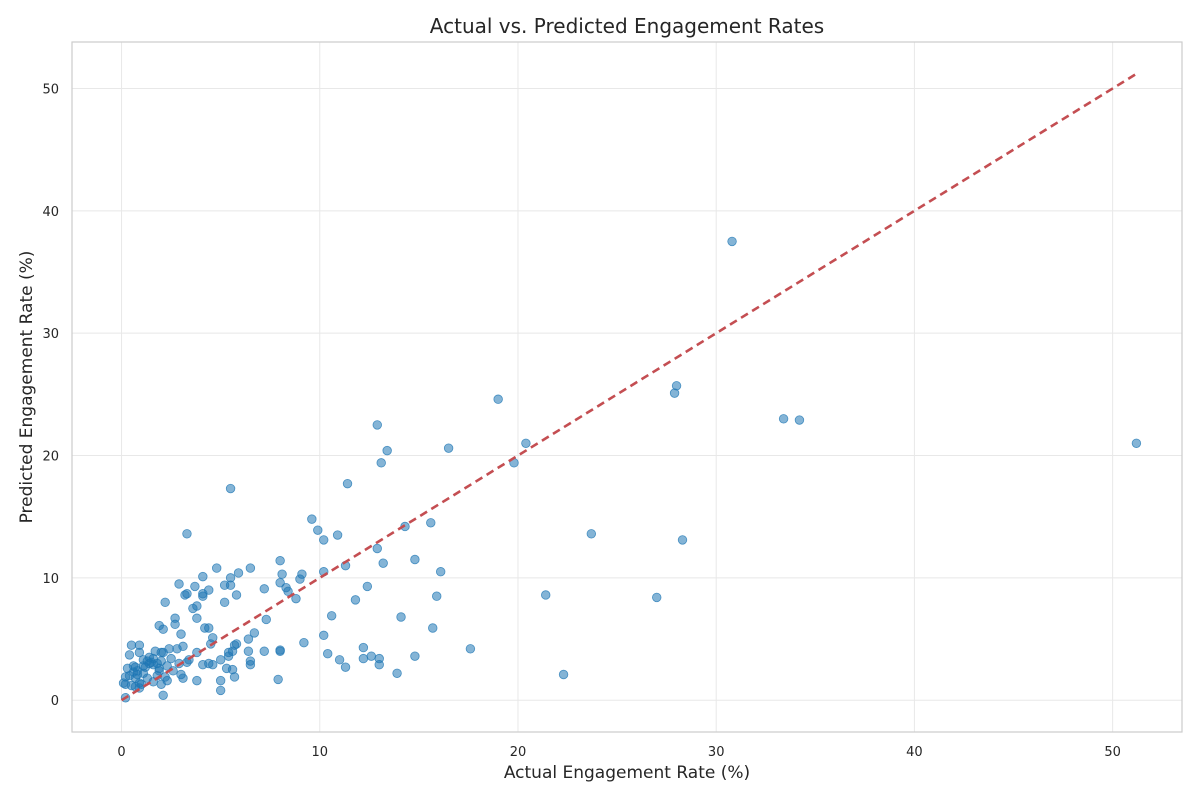  I want to click on y-tick-label: 40, so click(50, 212).